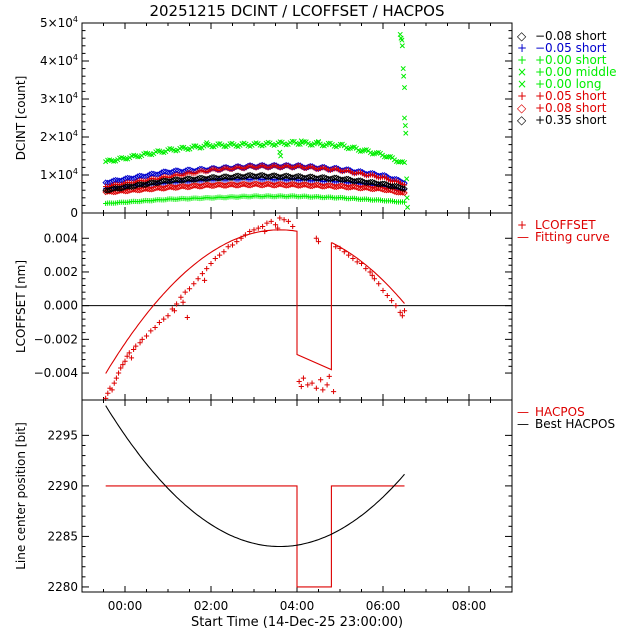 Image resolution: width=640 pixels, height=640 pixels. What do you see at coordinates (575, 424) in the screenshot?
I see `legend-label: Best HACPOS` at bounding box center [575, 424].